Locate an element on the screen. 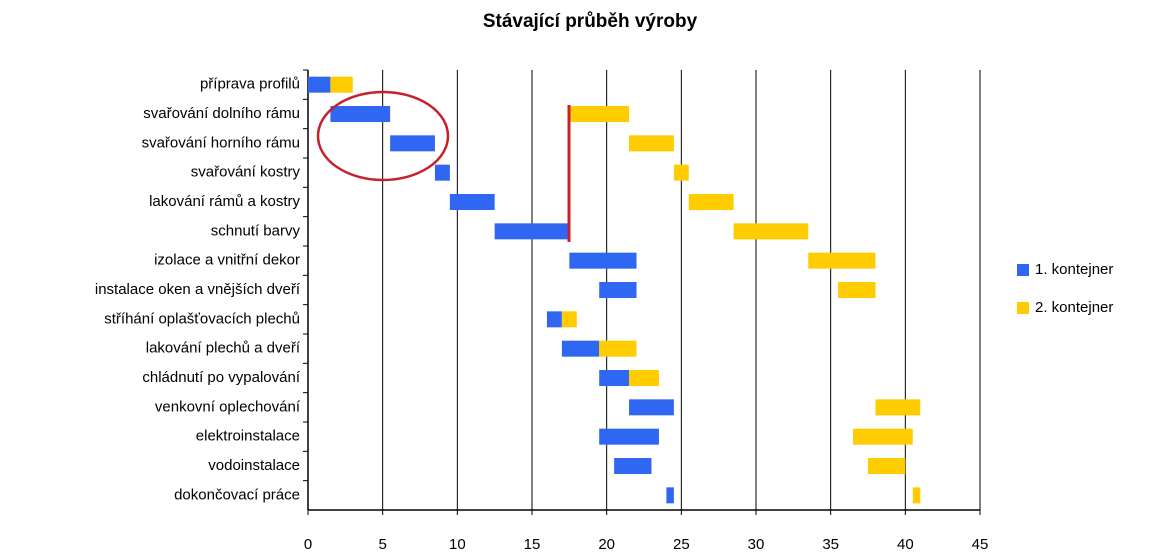  y-tick-label: stříhání oplašťovacích plechů is located at coordinates (202, 318).